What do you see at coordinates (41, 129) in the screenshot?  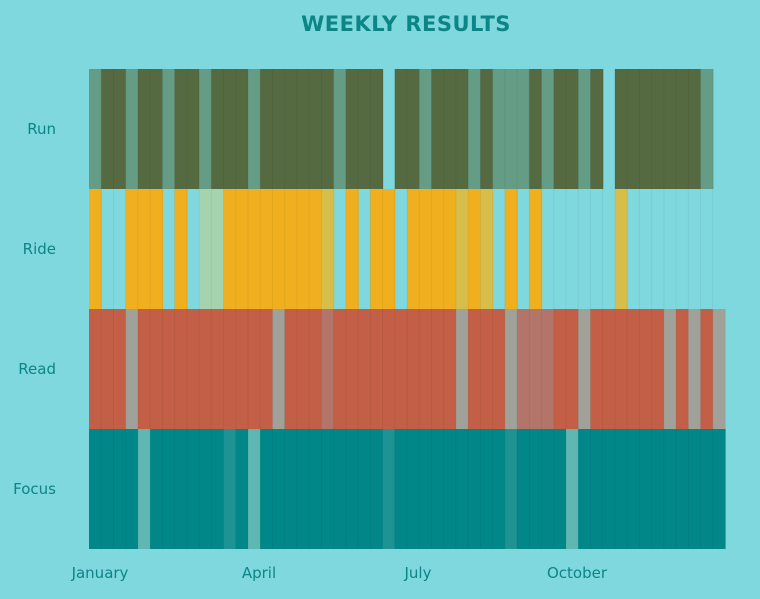 I see `row-label-run: Run` at bounding box center [41, 129].